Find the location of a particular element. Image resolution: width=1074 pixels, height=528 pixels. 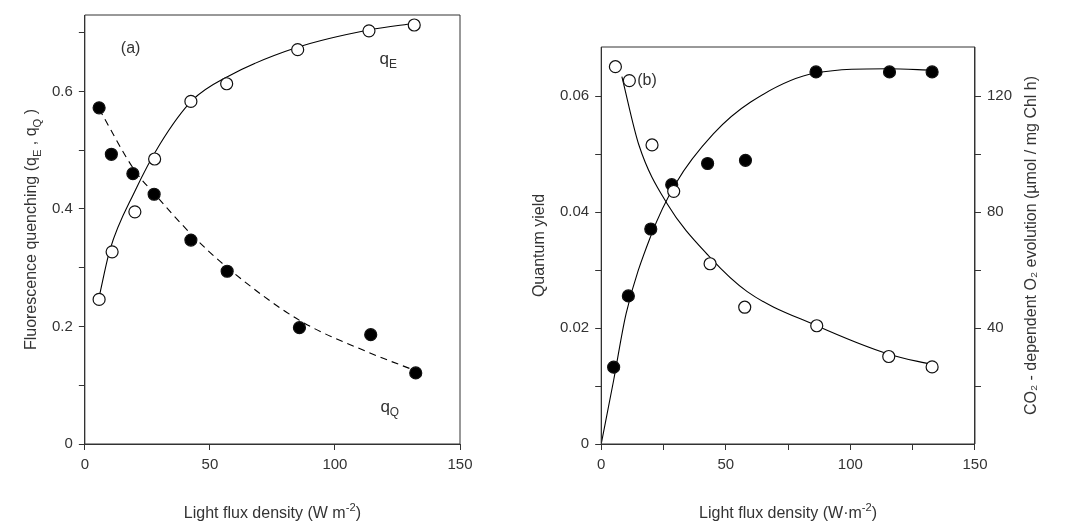

y2-axis-title: CO₂ - dependent O₂ evolution (µmol / mg Chl h) is located at coordinates (1031, 245).